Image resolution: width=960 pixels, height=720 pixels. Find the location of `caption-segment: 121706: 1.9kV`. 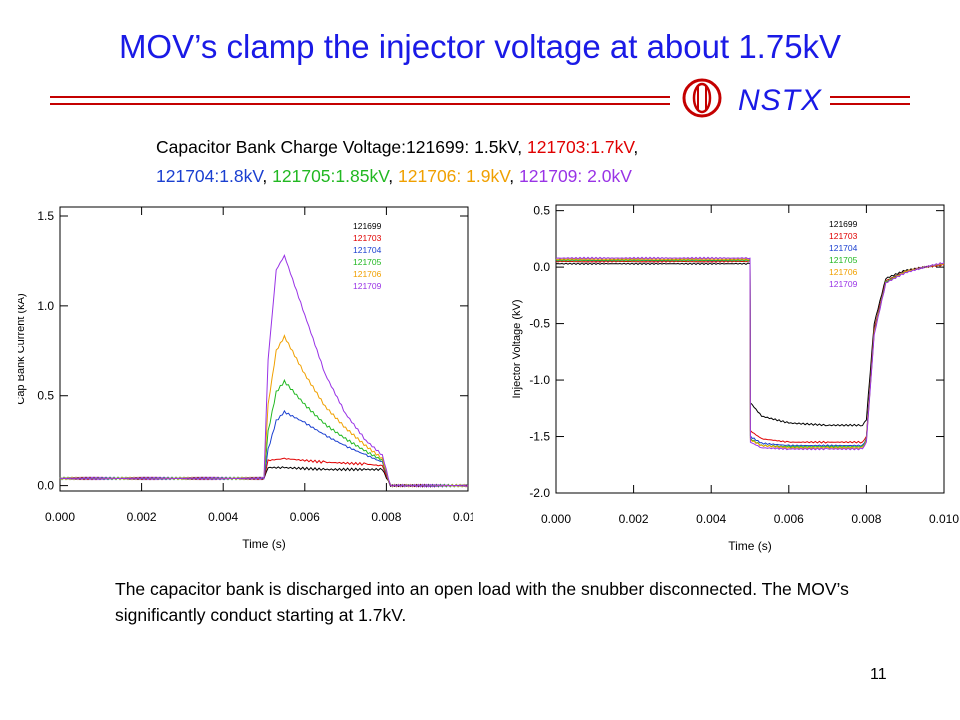

caption-segment: 121706: 1.9kV is located at coordinates (454, 176).